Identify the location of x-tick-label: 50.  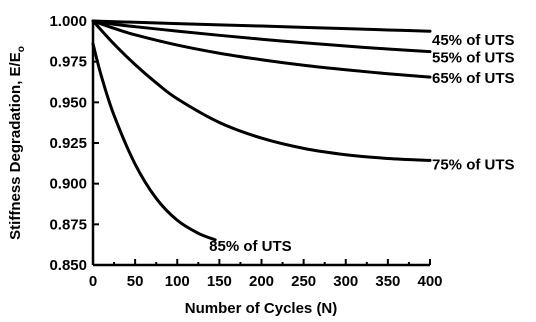
(135, 281).